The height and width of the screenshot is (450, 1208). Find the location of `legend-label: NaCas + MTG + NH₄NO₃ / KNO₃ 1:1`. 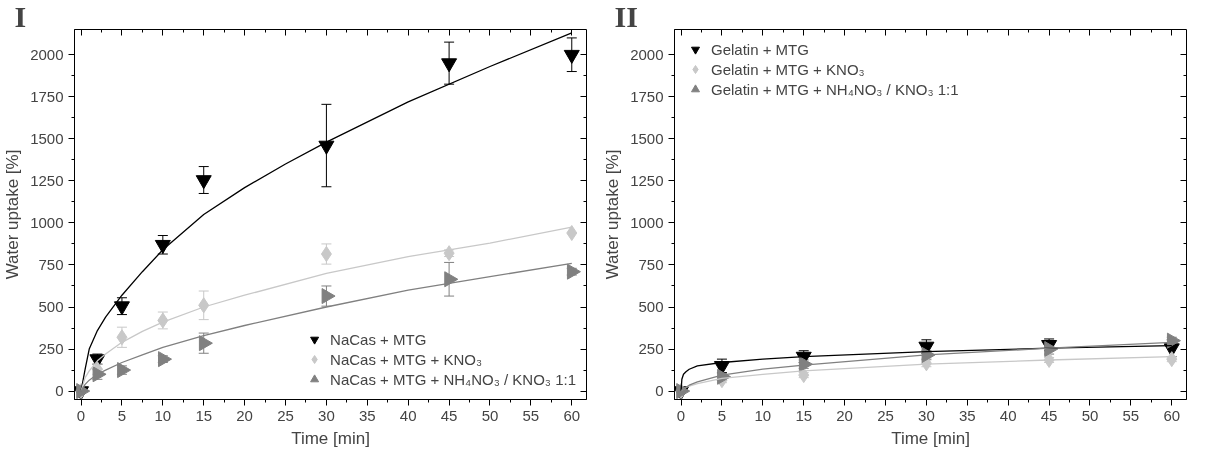

legend-label: NaCas + MTG + NH₄NO₃ / KNO₃ 1:1 is located at coordinates (453, 379).